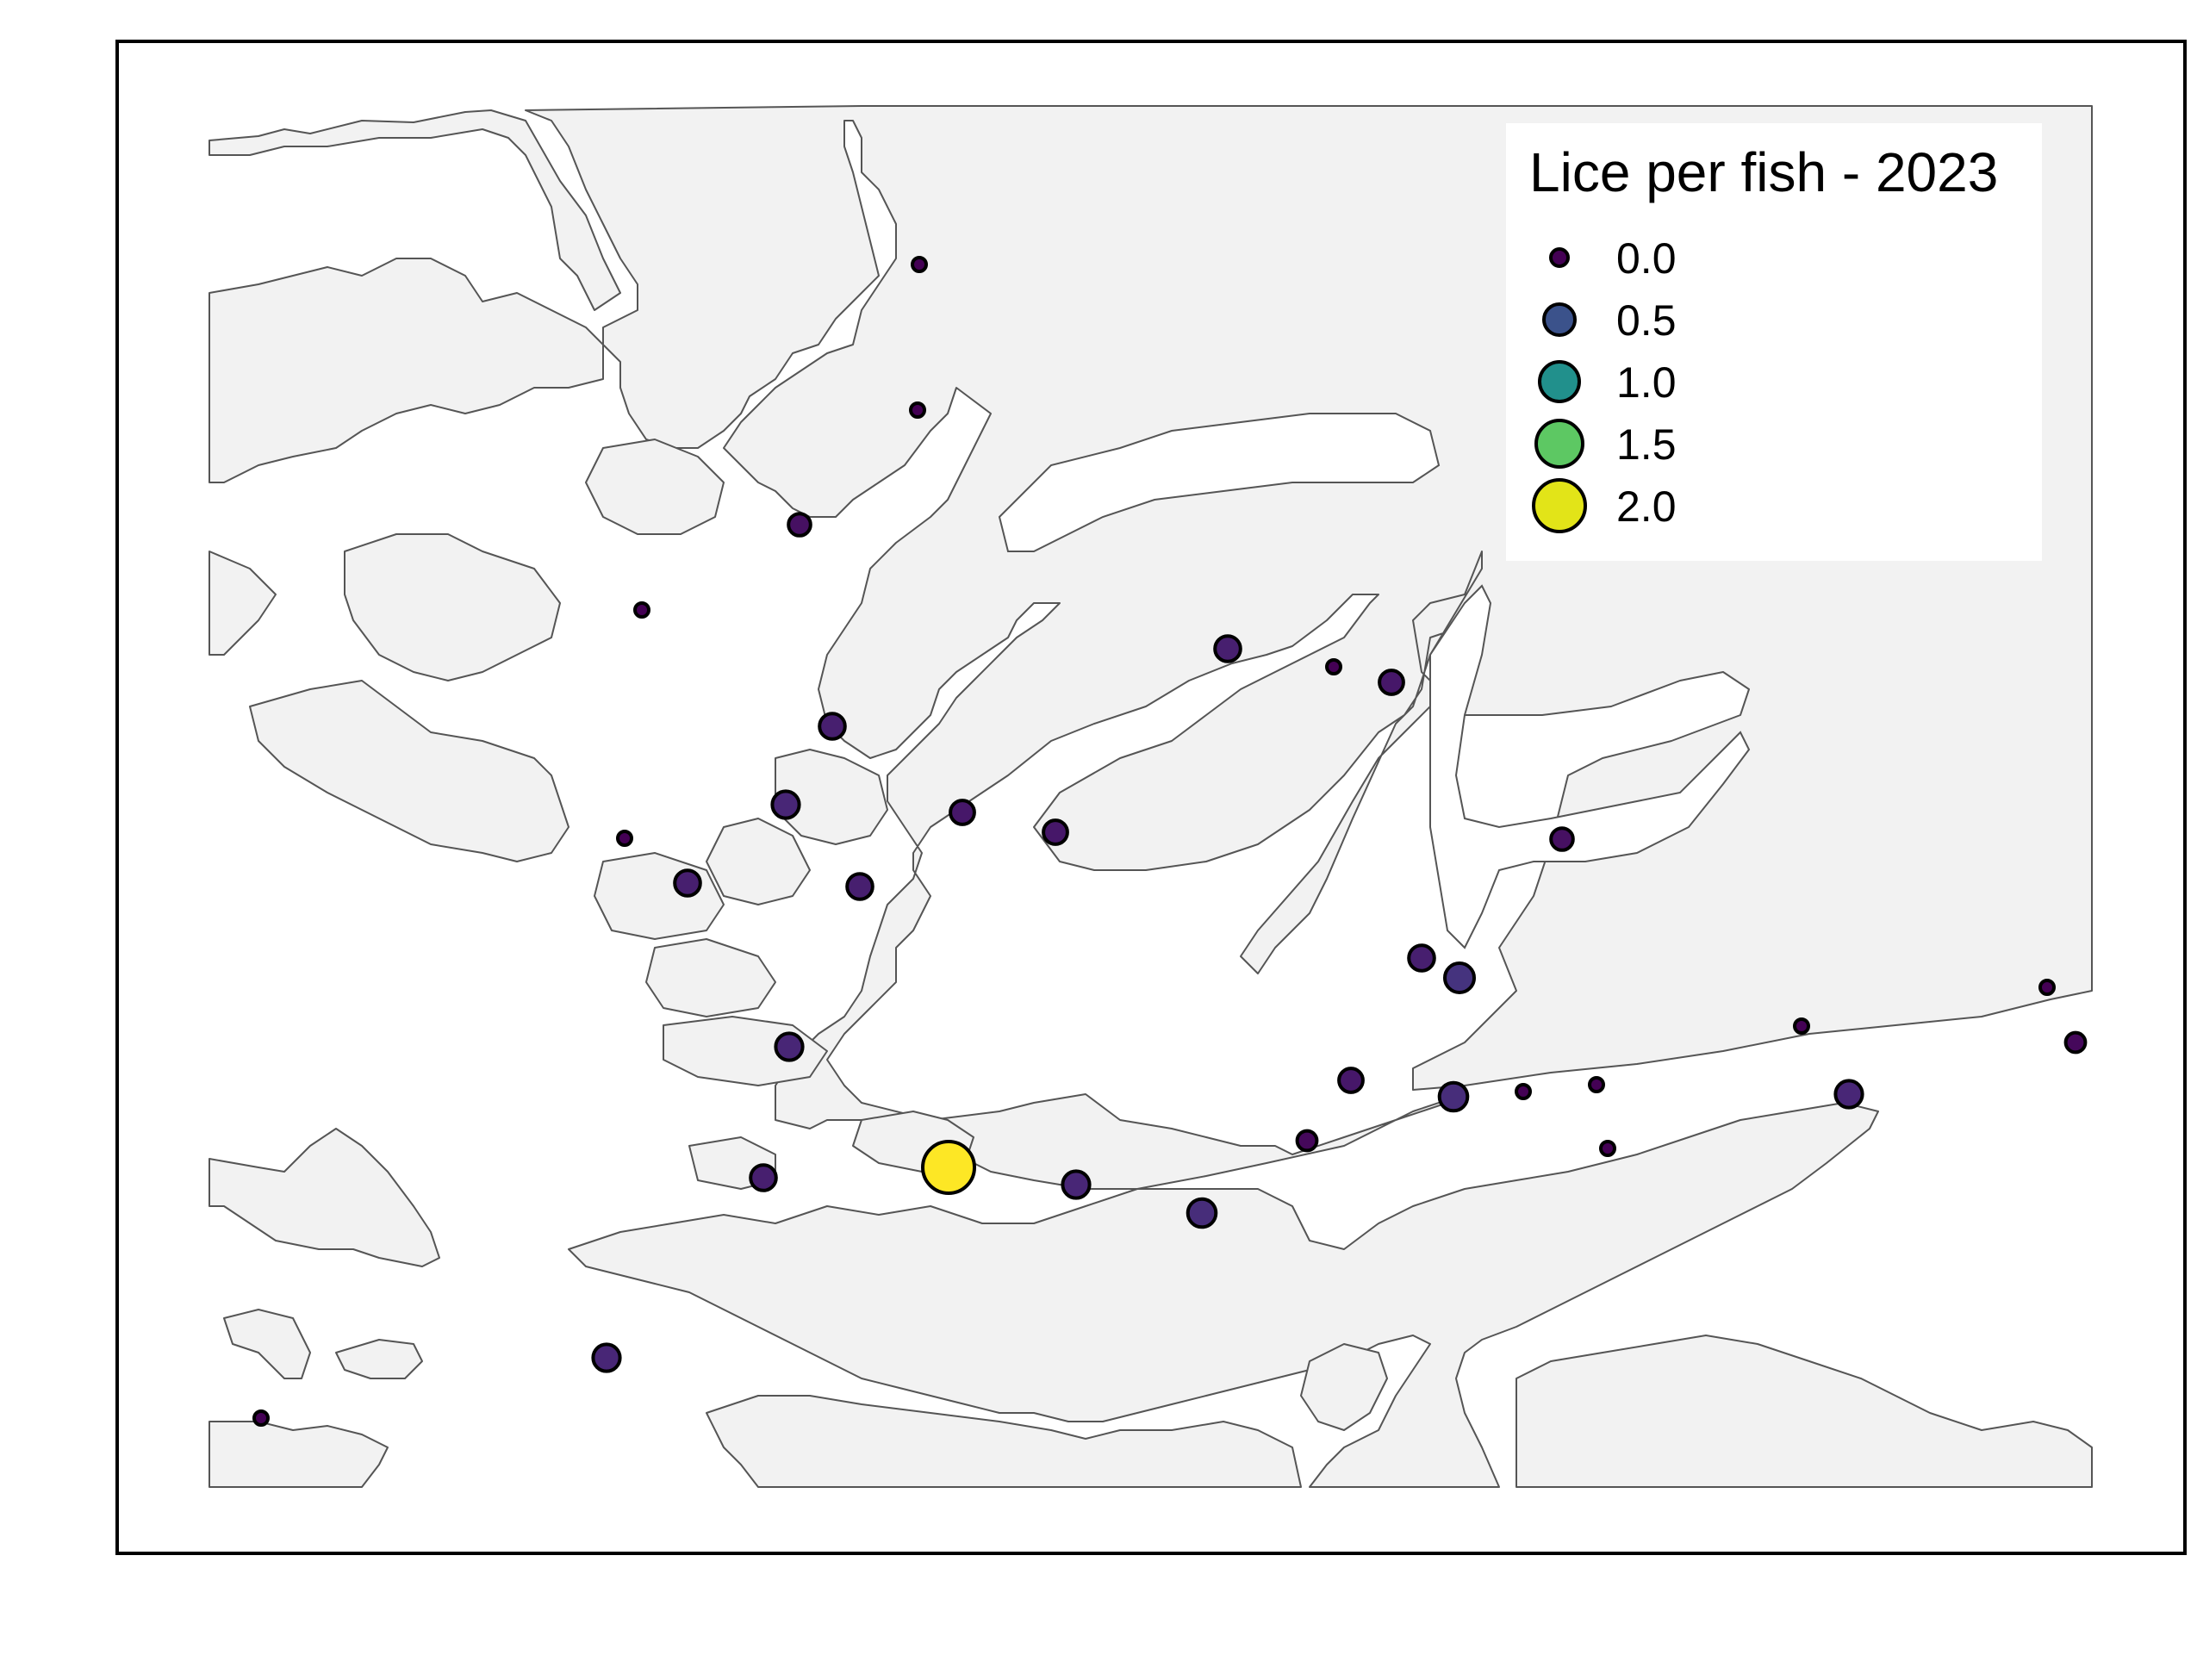 The height and width of the screenshot is (1680, 2197). I want to click on land-south-islet-cluster, so click(379, 1359).